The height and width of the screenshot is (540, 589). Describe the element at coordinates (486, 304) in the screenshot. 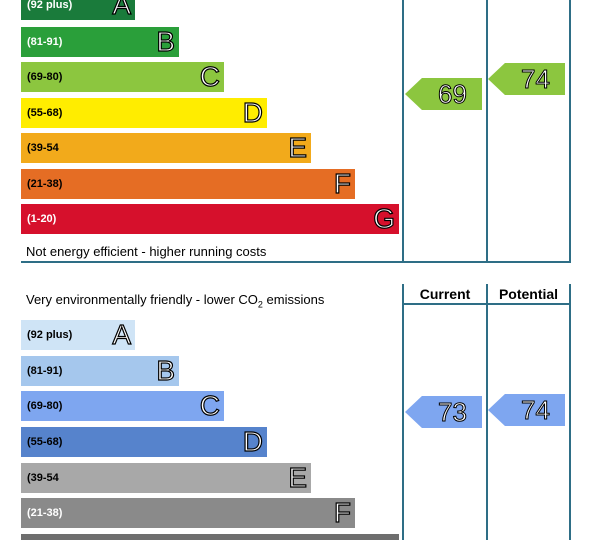

I see `env-header-border` at that location.